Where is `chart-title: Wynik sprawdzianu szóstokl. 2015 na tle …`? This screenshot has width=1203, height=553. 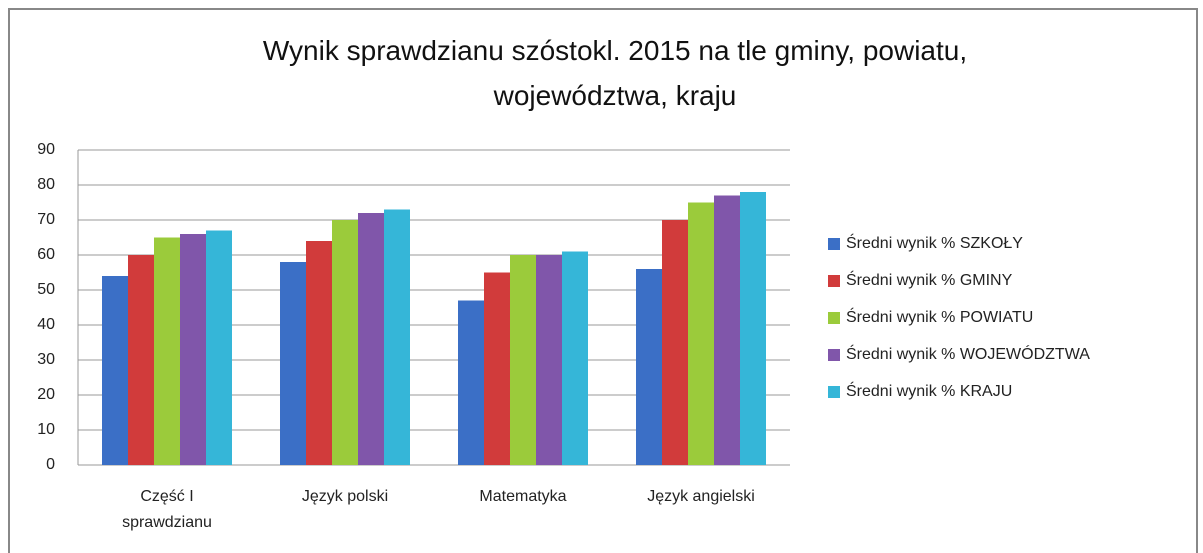 chart-title: Wynik sprawdzianu szóstokl. 2015 na tle … is located at coordinates (615, 73).